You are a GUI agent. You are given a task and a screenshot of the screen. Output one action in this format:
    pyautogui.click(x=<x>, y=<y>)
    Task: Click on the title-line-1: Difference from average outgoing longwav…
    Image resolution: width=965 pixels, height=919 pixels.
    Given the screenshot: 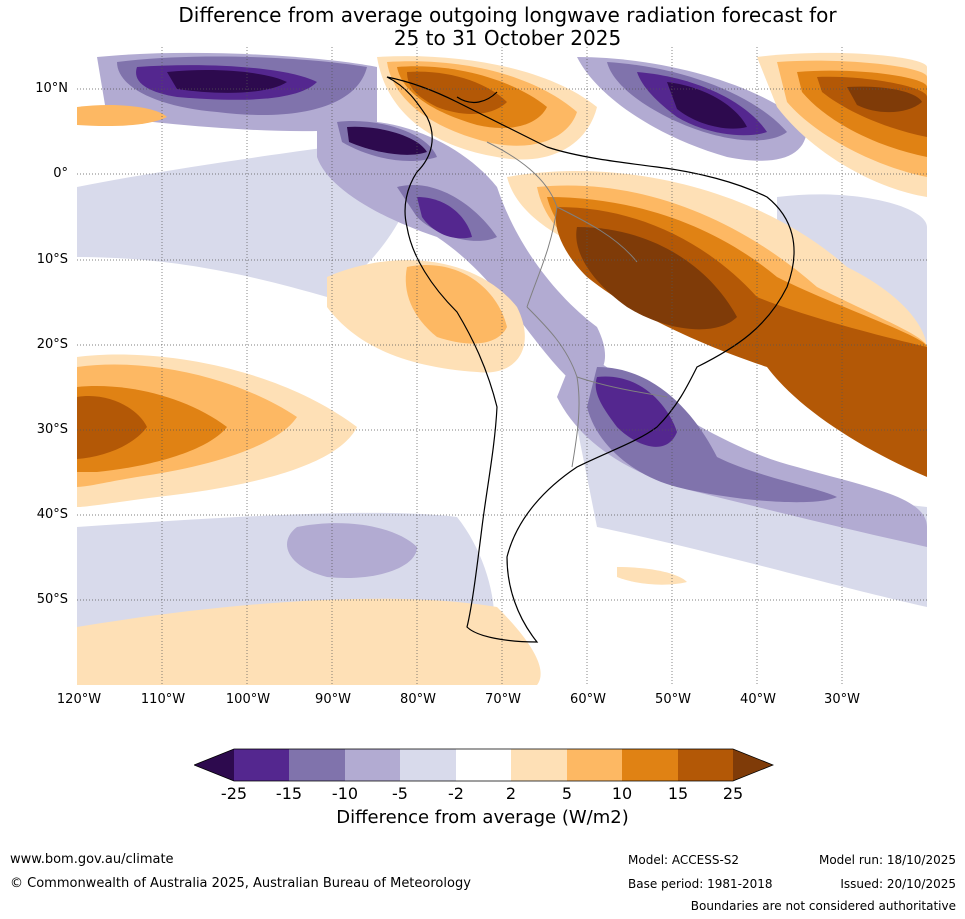 What is the action you would take?
    pyautogui.click(x=507, y=15)
    